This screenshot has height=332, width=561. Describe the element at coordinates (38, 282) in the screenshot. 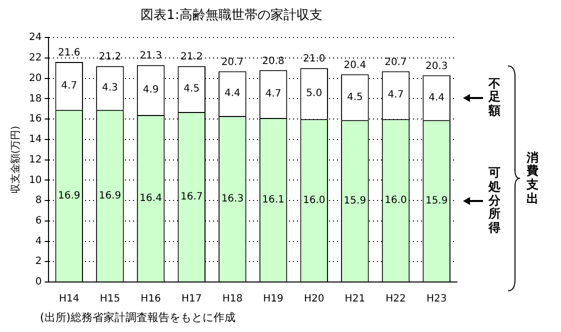

I see `y-tick-label: 0` at that location.